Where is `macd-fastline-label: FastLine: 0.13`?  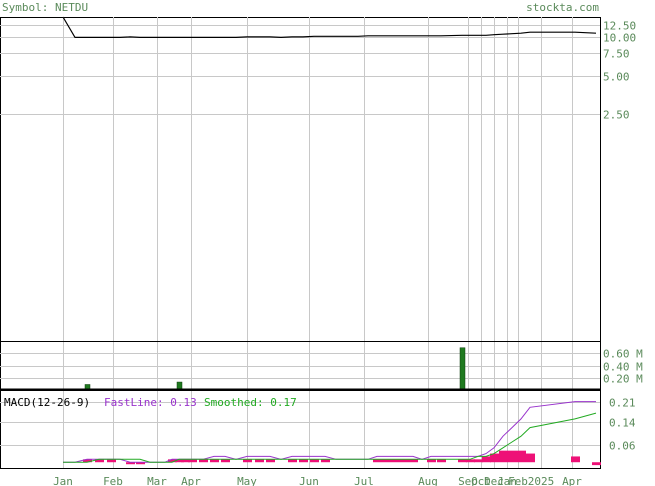
macd-fastline-label: FastLine: 0.13 is located at coordinates (150, 402).